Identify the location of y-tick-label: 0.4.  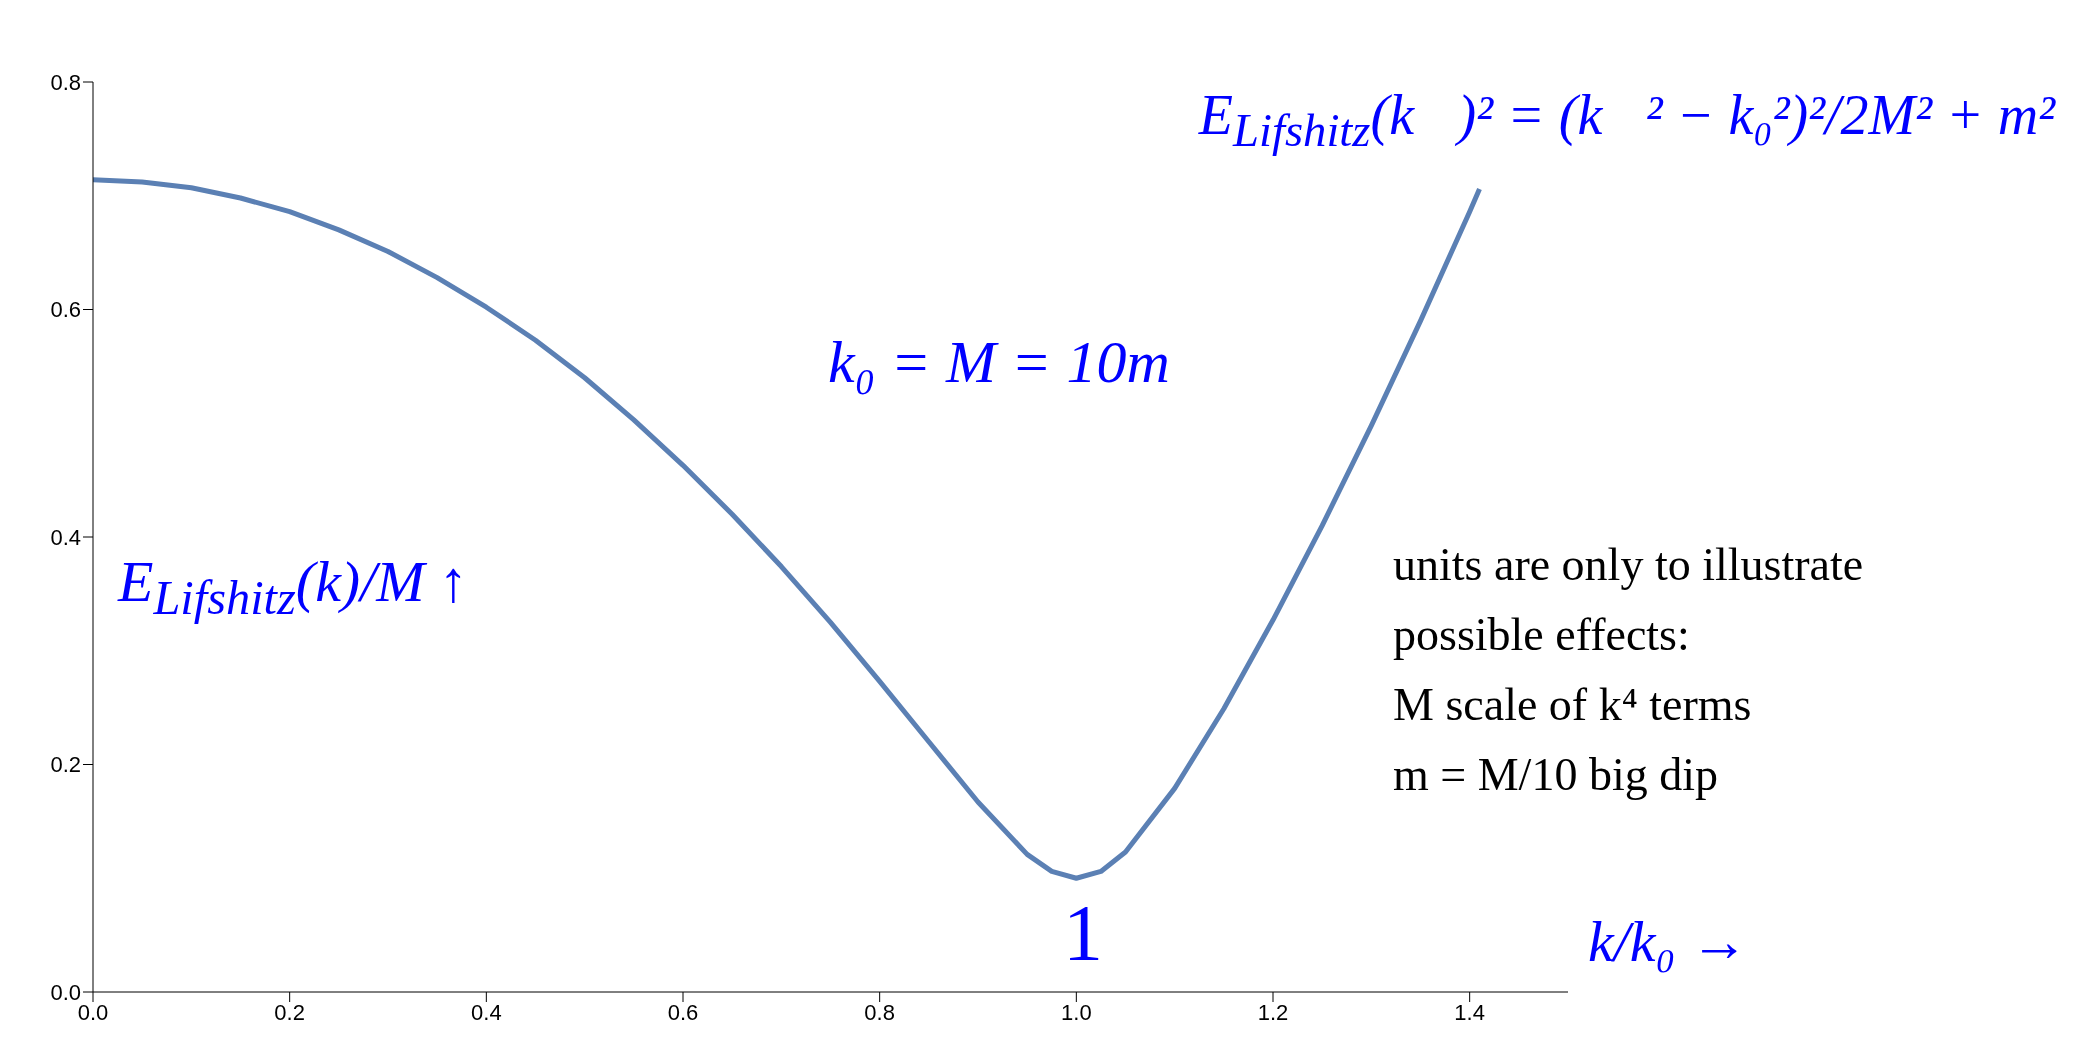
(65, 537).